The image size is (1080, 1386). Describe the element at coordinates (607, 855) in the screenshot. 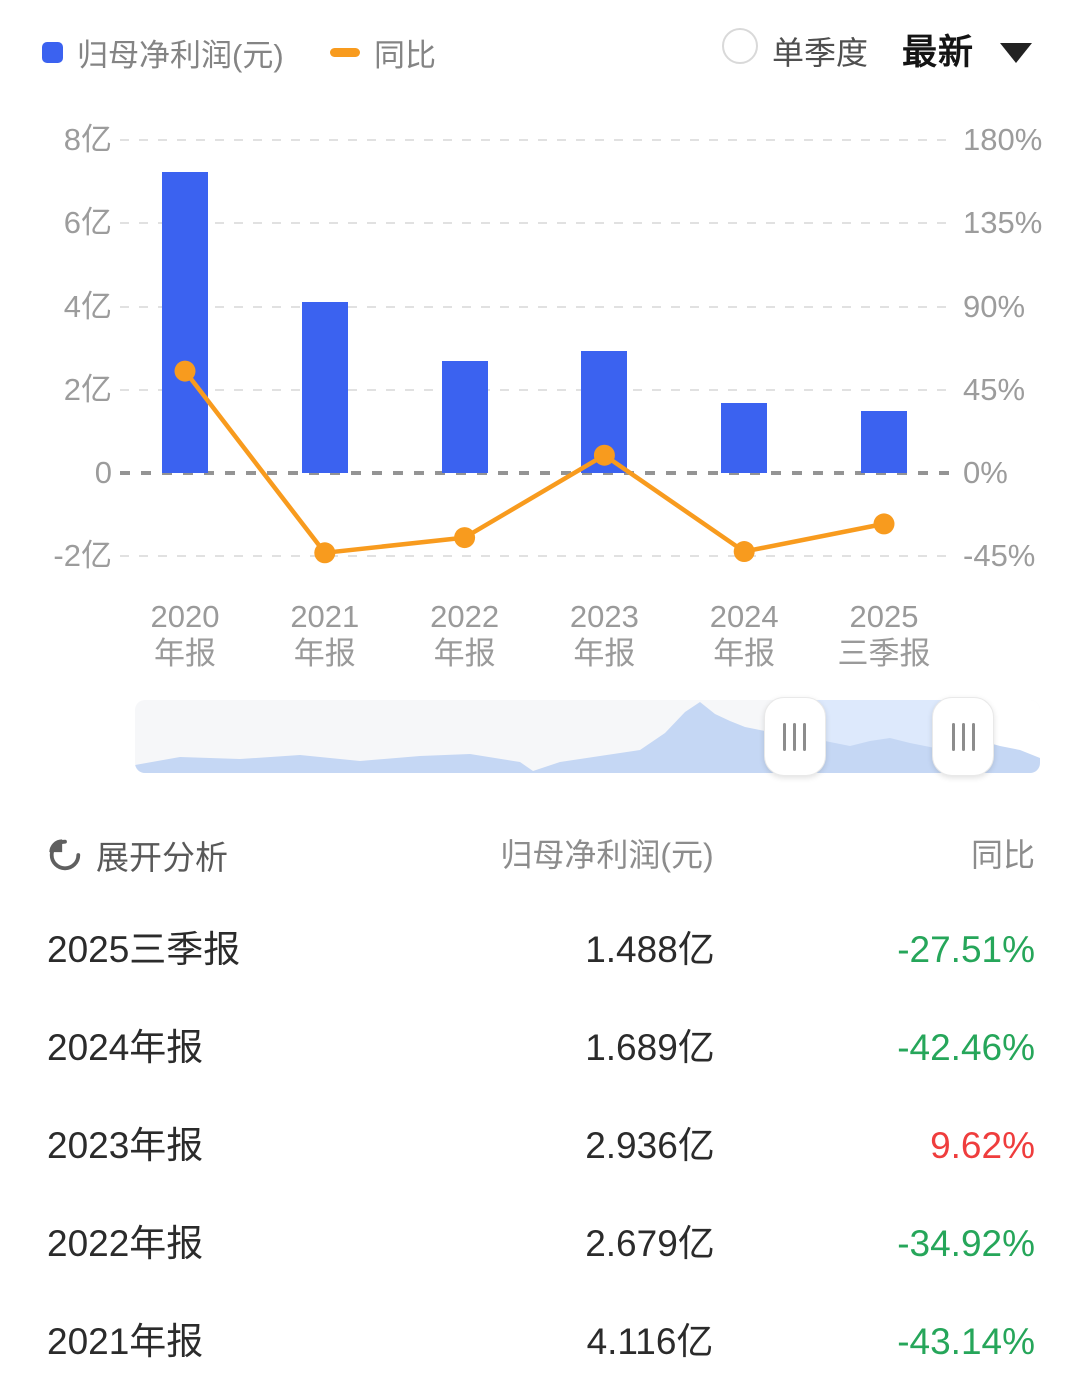

I see `column-header-profit: 归母净利润(元)` at that location.